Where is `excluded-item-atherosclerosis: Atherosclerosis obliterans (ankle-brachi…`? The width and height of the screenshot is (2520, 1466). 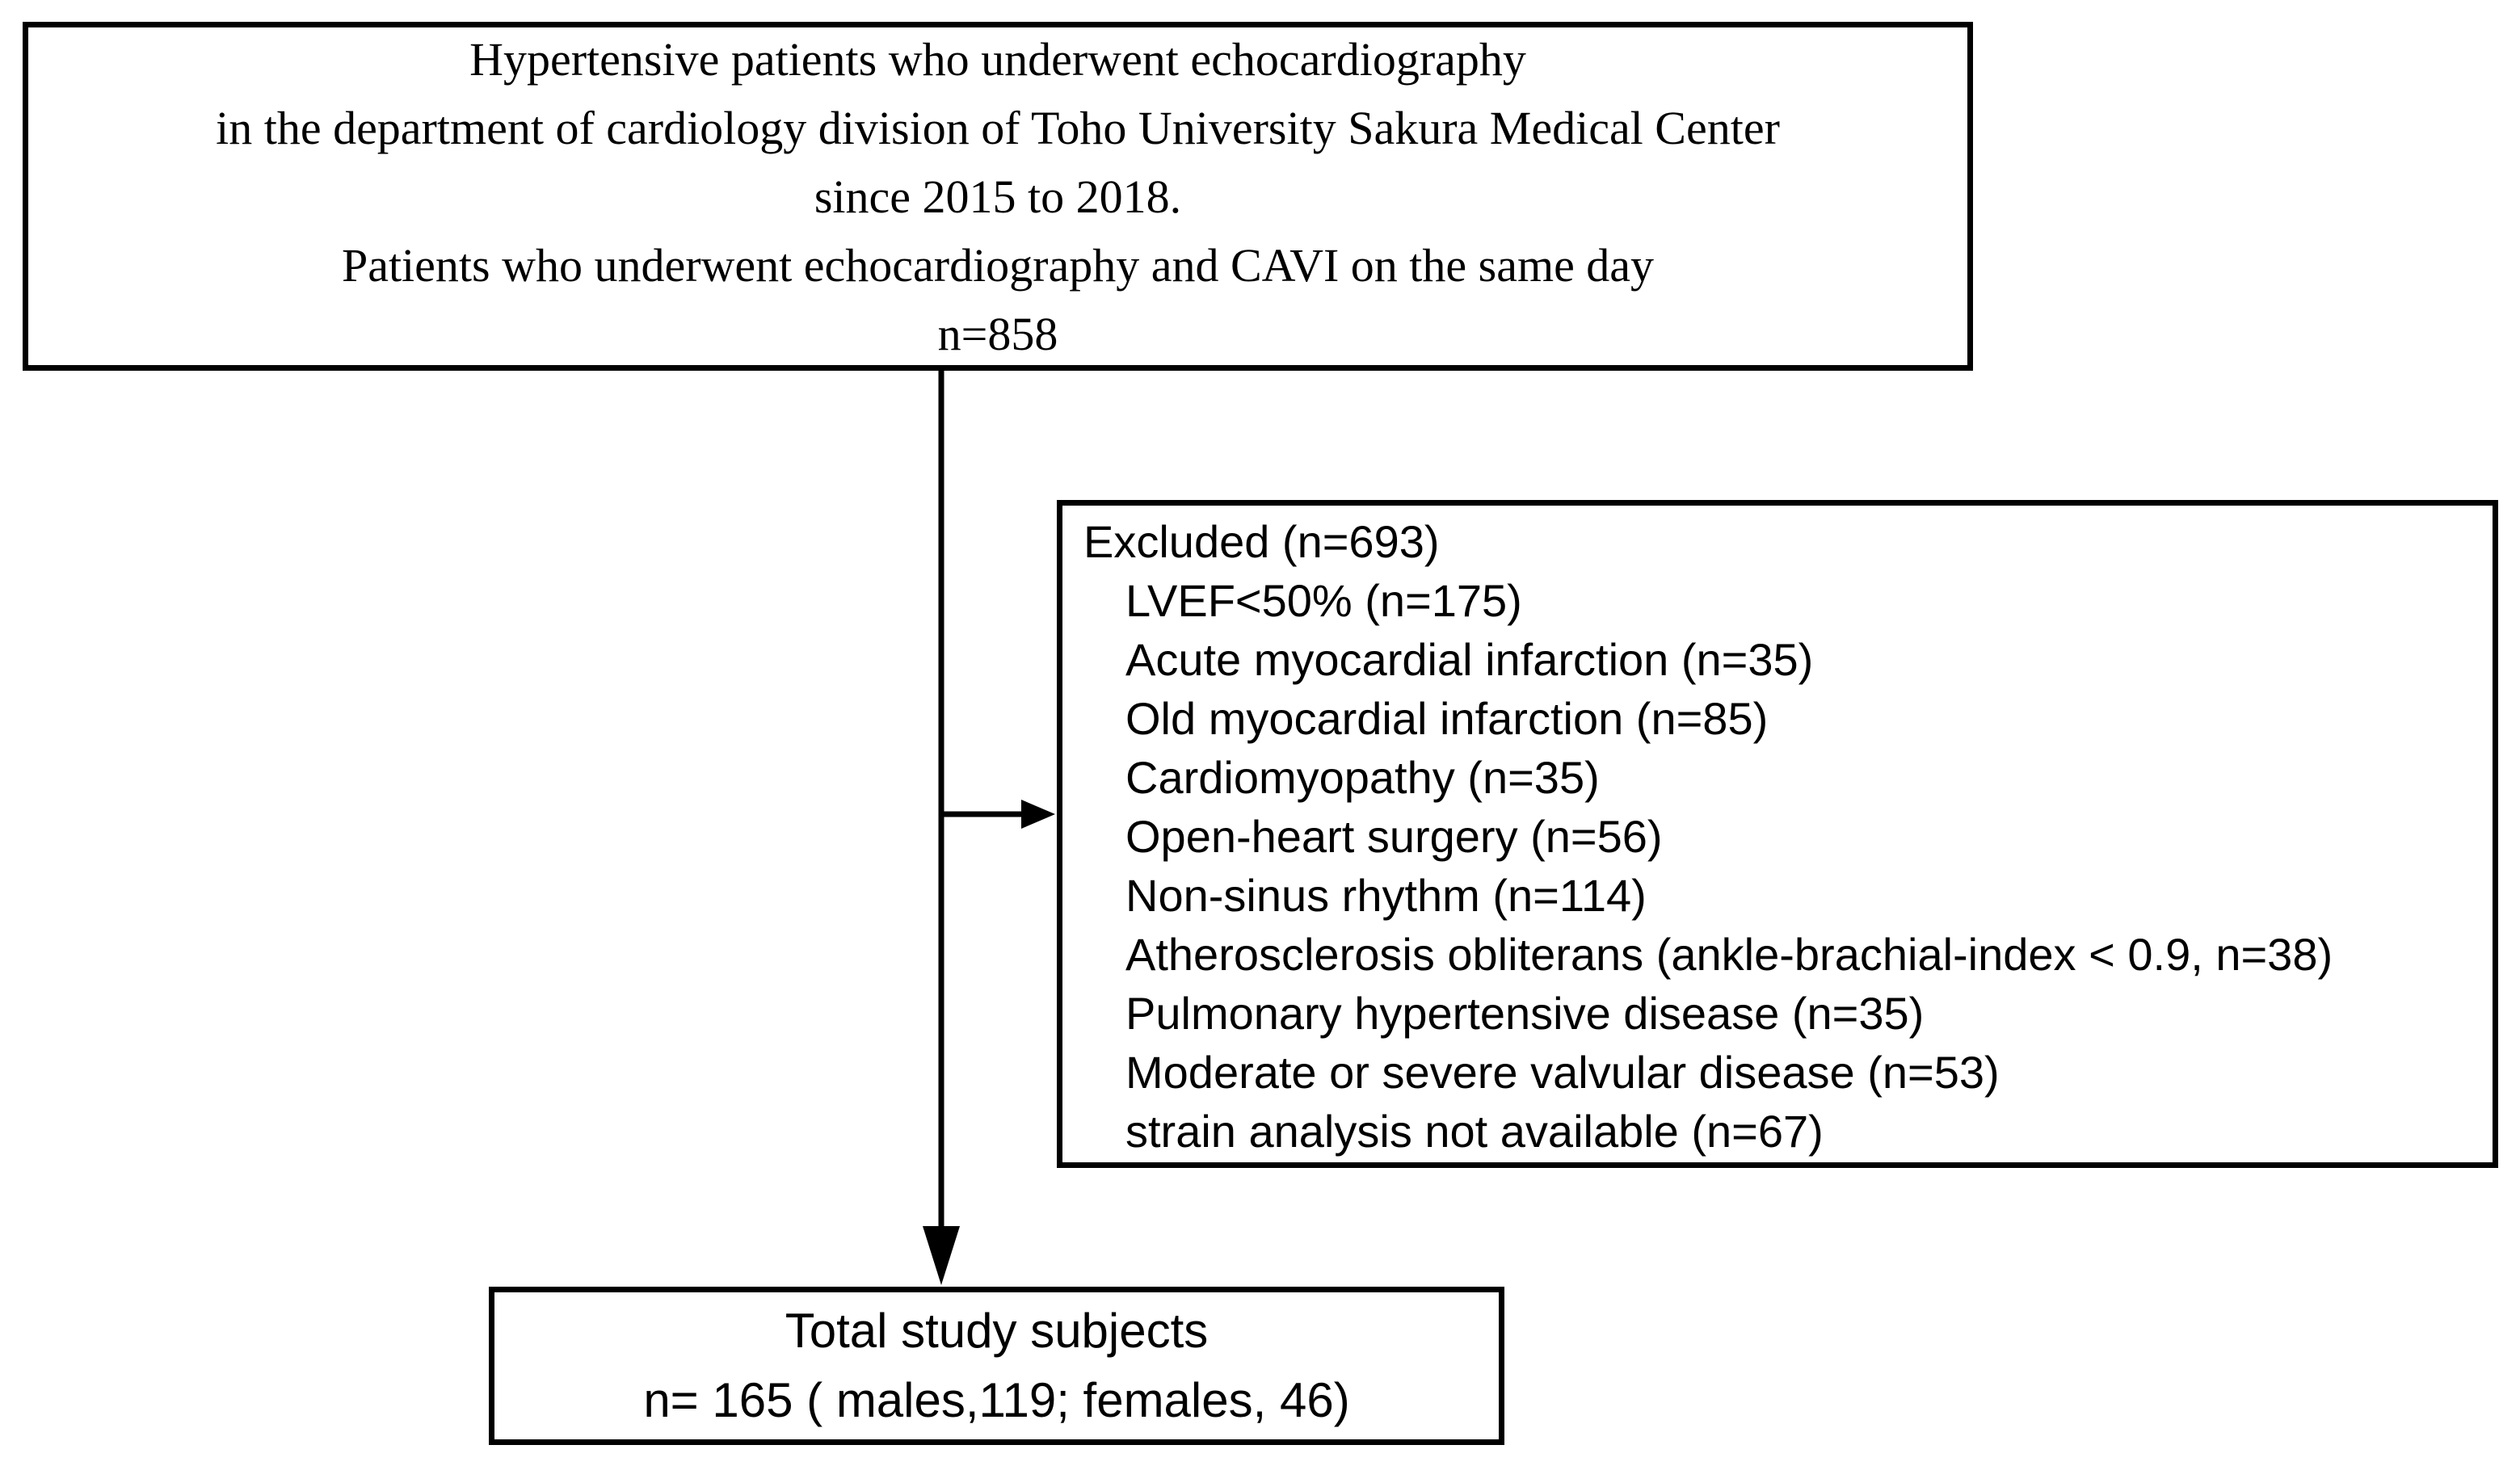 excluded-item-atherosclerosis: Atherosclerosis obliterans (ankle-brachi… is located at coordinates (1729, 954).